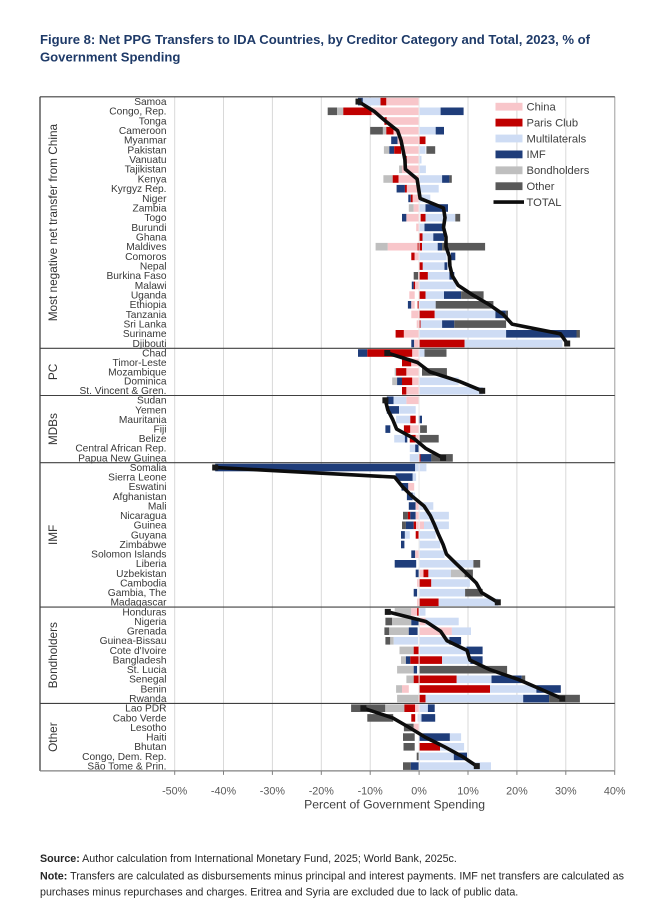 The width and height of the screenshot is (648, 921). I want to click on svg-text: Grenada, so click(147, 632).